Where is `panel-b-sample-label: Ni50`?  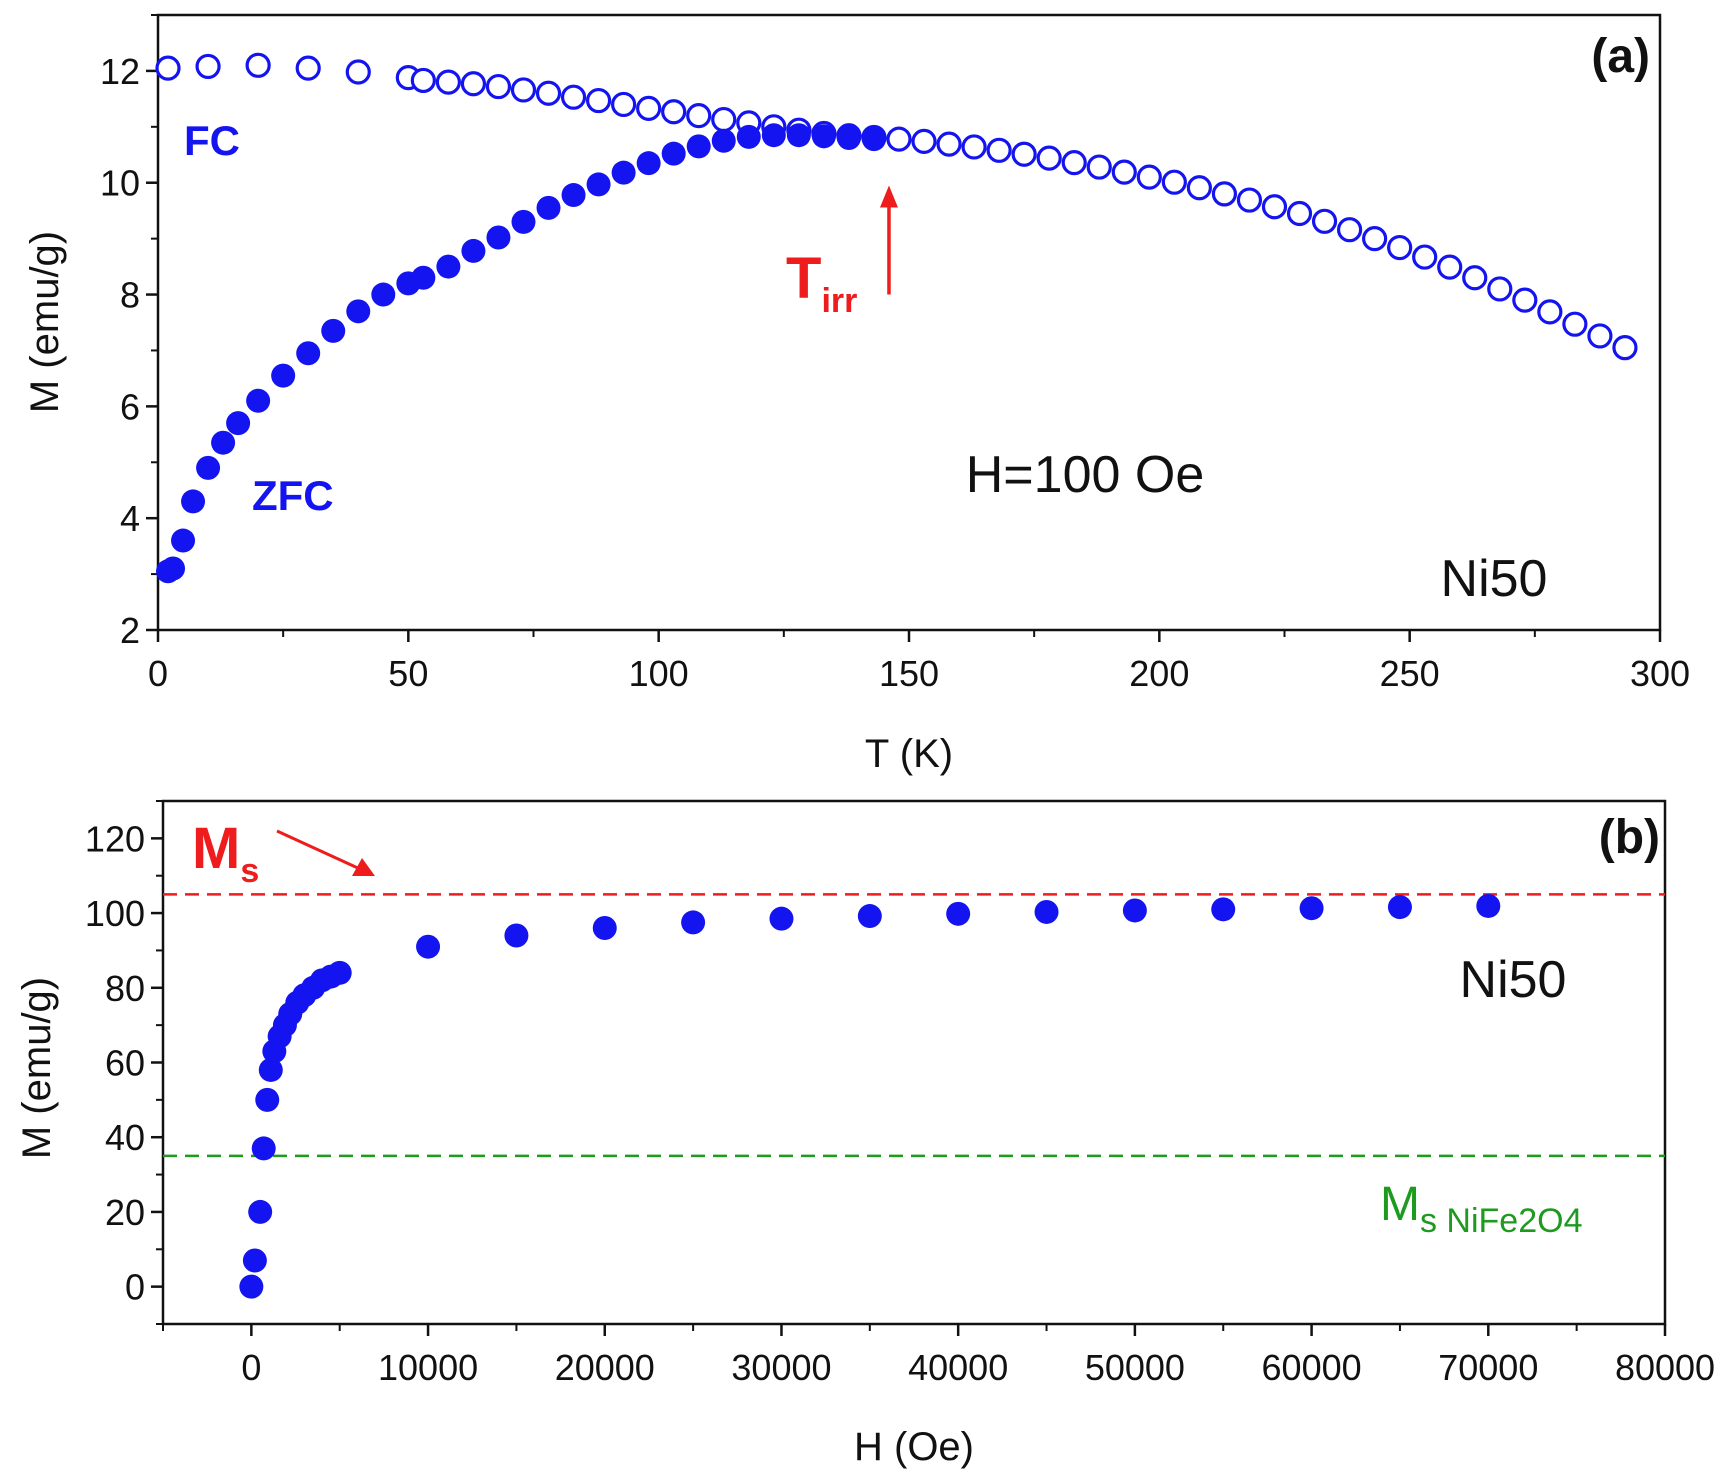 panel-b-sample-label: Ni50 is located at coordinates (1513, 980).